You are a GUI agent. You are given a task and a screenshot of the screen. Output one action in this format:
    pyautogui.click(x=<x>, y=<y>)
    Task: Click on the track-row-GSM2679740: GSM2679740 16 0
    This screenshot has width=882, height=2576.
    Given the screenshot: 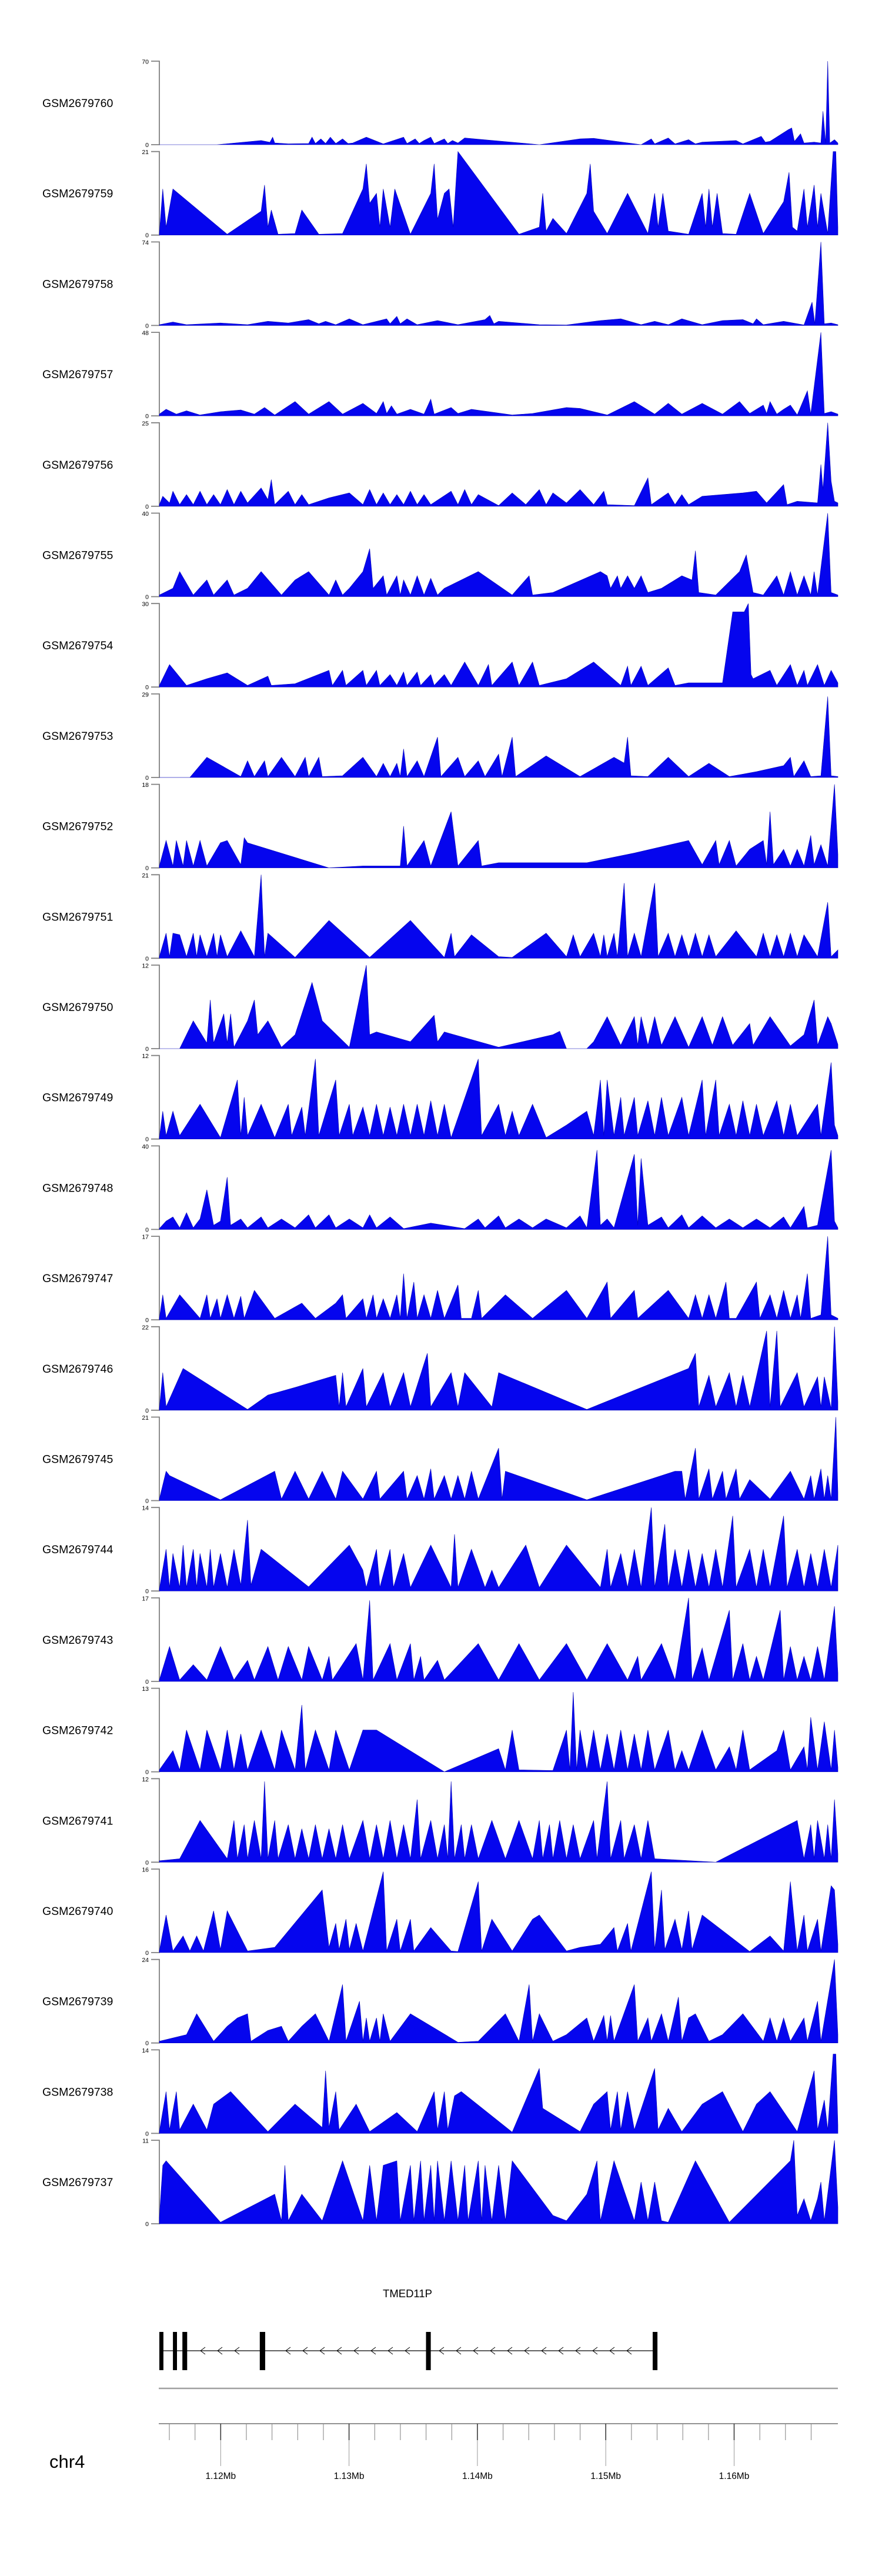 What is the action you would take?
    pyautogui.click(x=440, y=1912)
    